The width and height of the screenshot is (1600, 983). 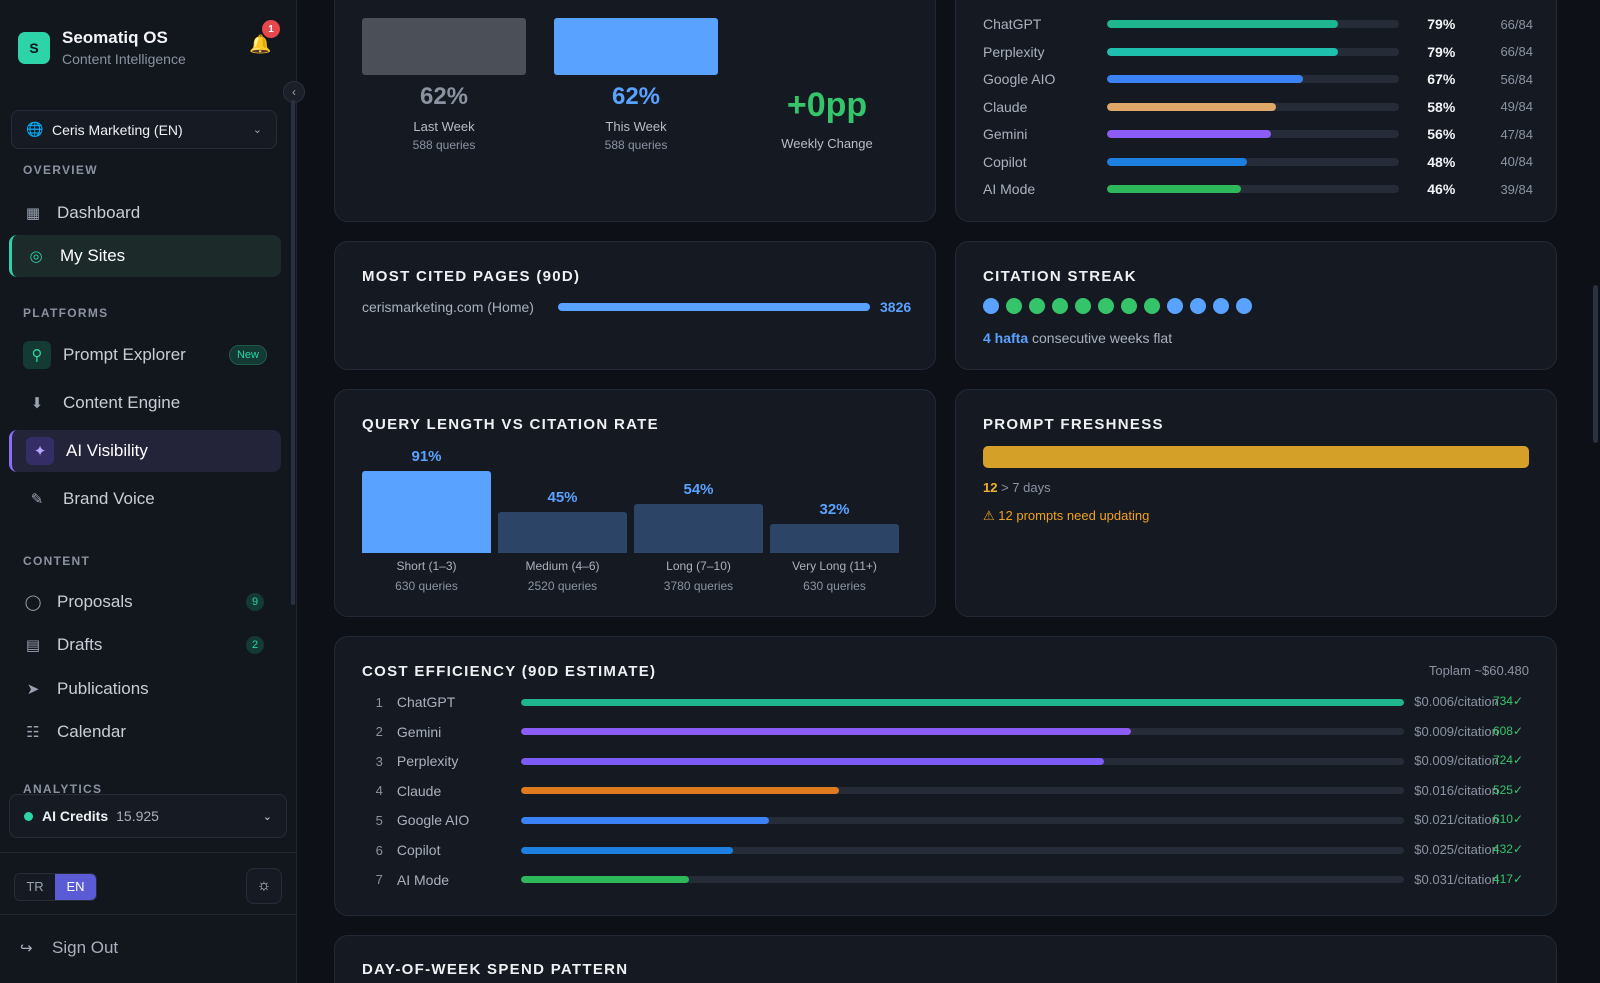 I want to click on nav-brand-voice: ✎ Brand Voice, so click(x=145, y=499).